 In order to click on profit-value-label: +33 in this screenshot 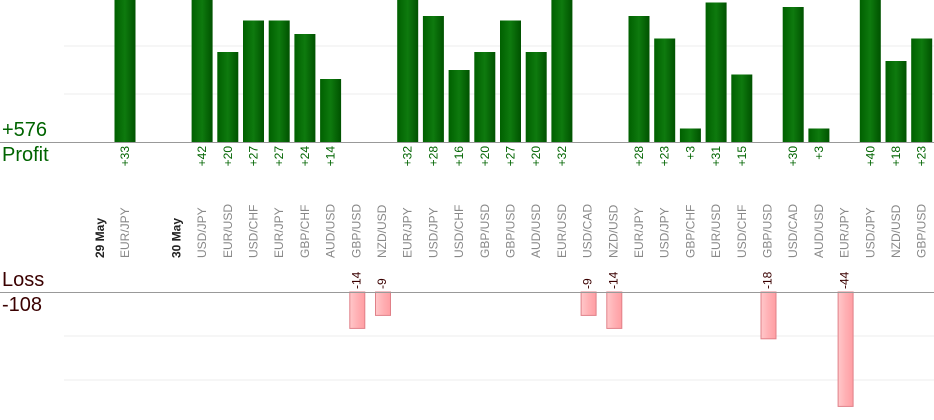, I will do `click(125, 156)`.